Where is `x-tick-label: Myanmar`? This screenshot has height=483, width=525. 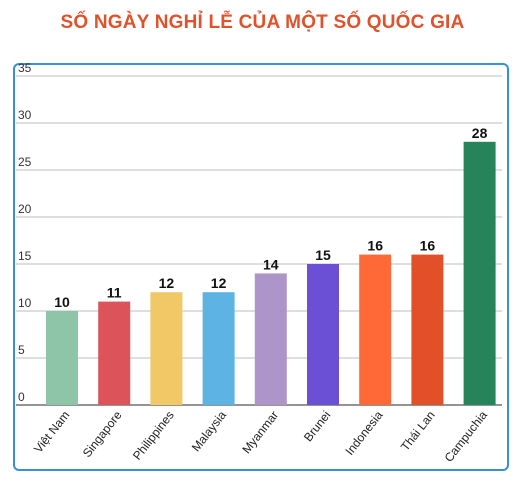 x-tick-label: Myanmar is located at coordinates (260, 432).